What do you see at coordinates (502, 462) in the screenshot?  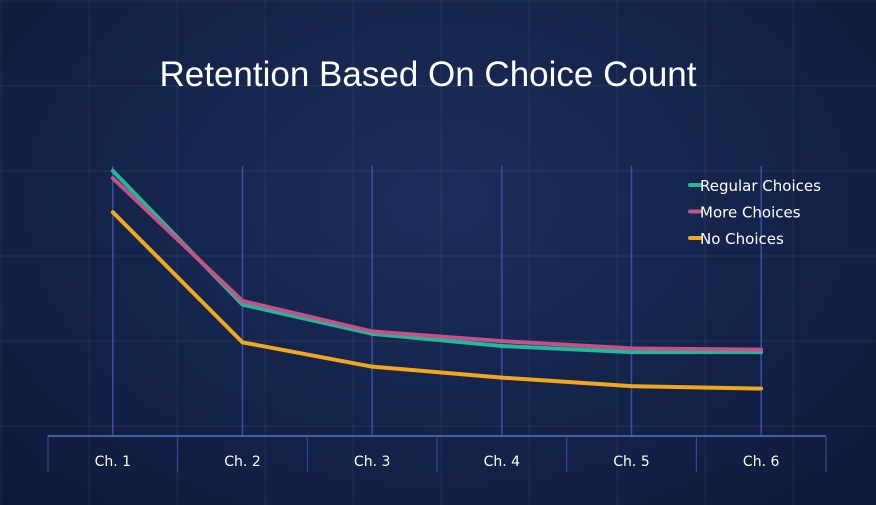 I see `x-tick-label: Ch. 4` at bounding box center [502, 462].